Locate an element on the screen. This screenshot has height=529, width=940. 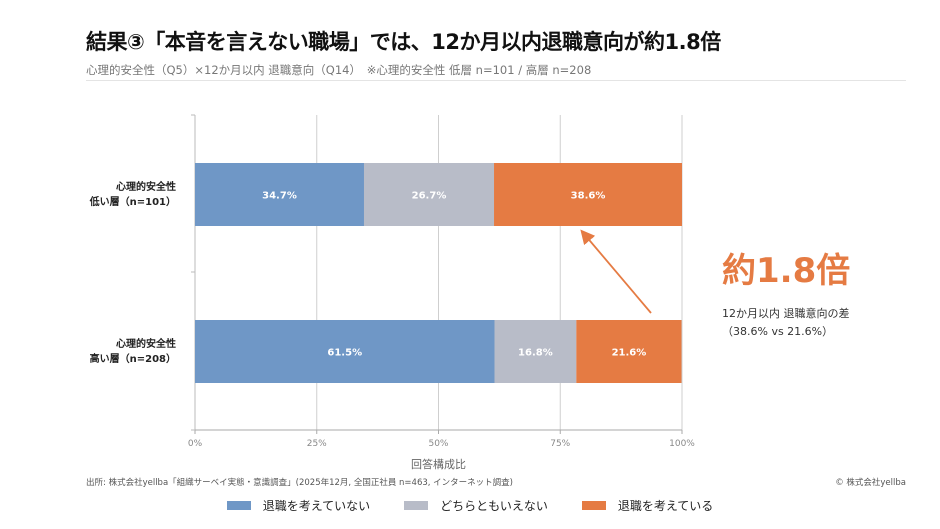
header-divider is located at coordinates (496, 80).